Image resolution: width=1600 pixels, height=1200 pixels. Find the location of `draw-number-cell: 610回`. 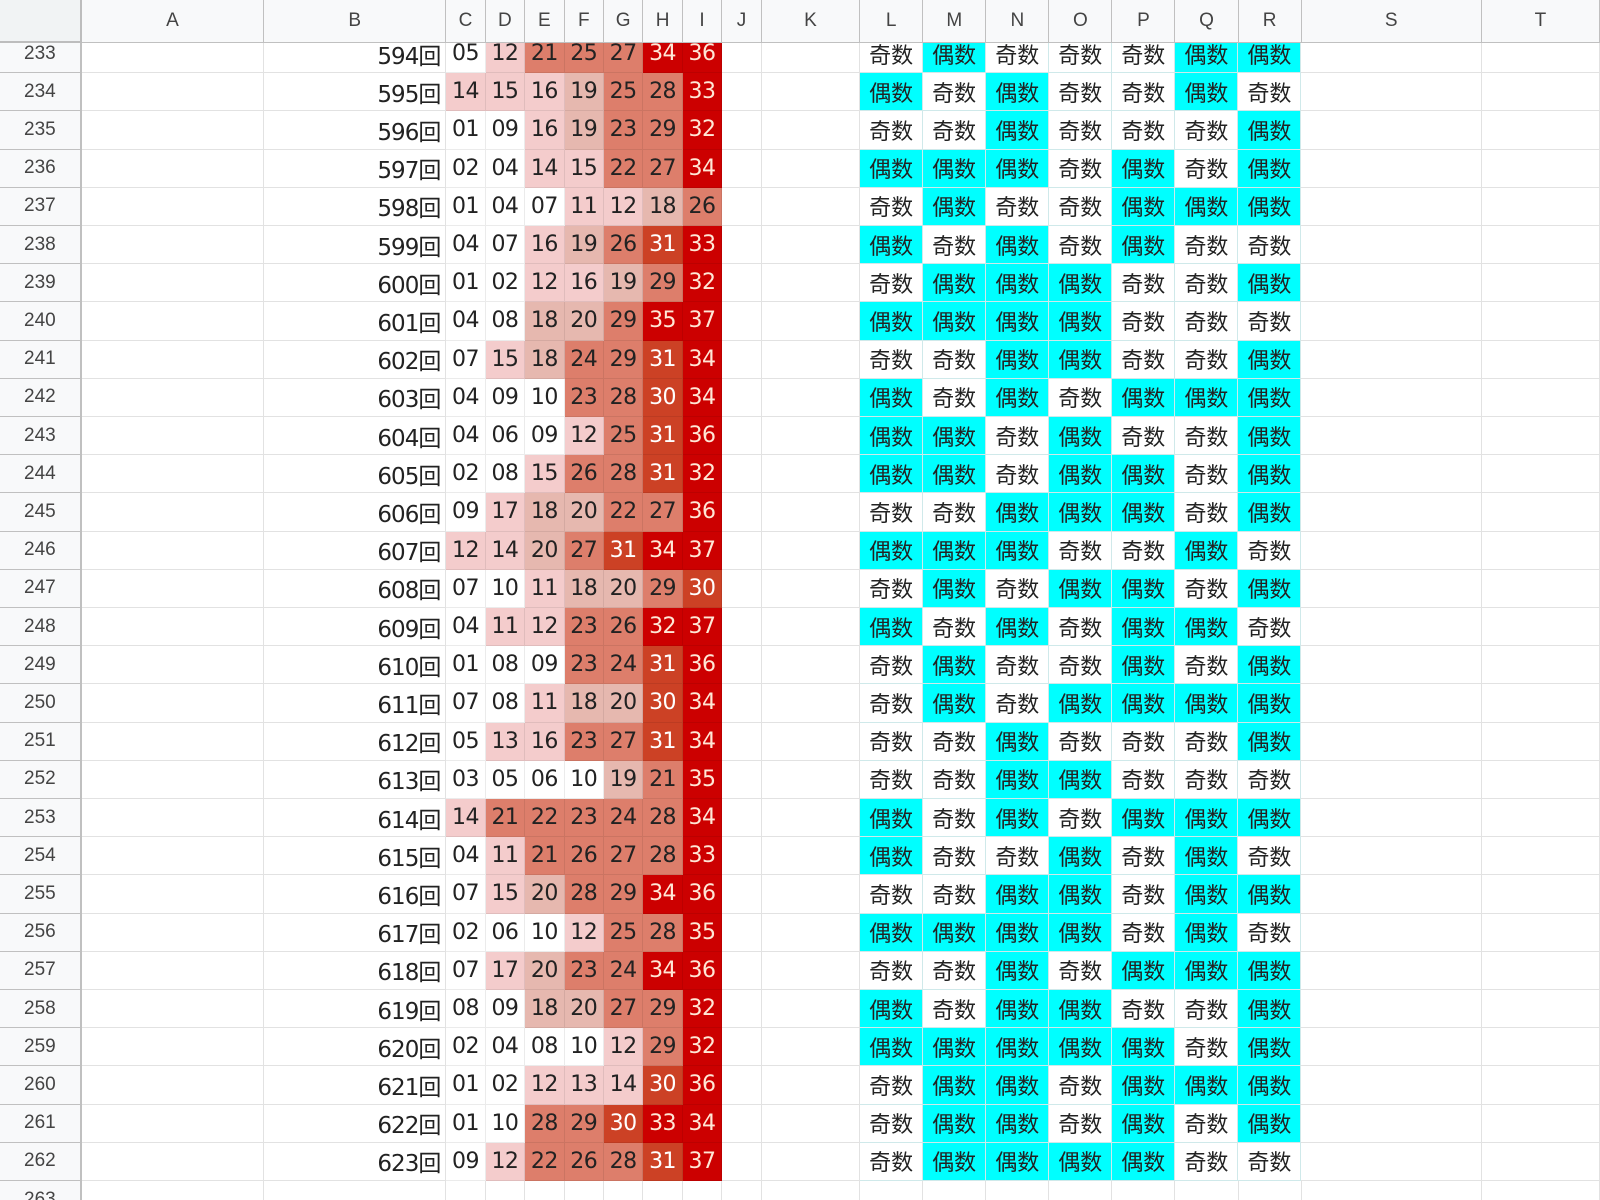

draw-number-cell: 610回 is located at coordinates (355, 665).